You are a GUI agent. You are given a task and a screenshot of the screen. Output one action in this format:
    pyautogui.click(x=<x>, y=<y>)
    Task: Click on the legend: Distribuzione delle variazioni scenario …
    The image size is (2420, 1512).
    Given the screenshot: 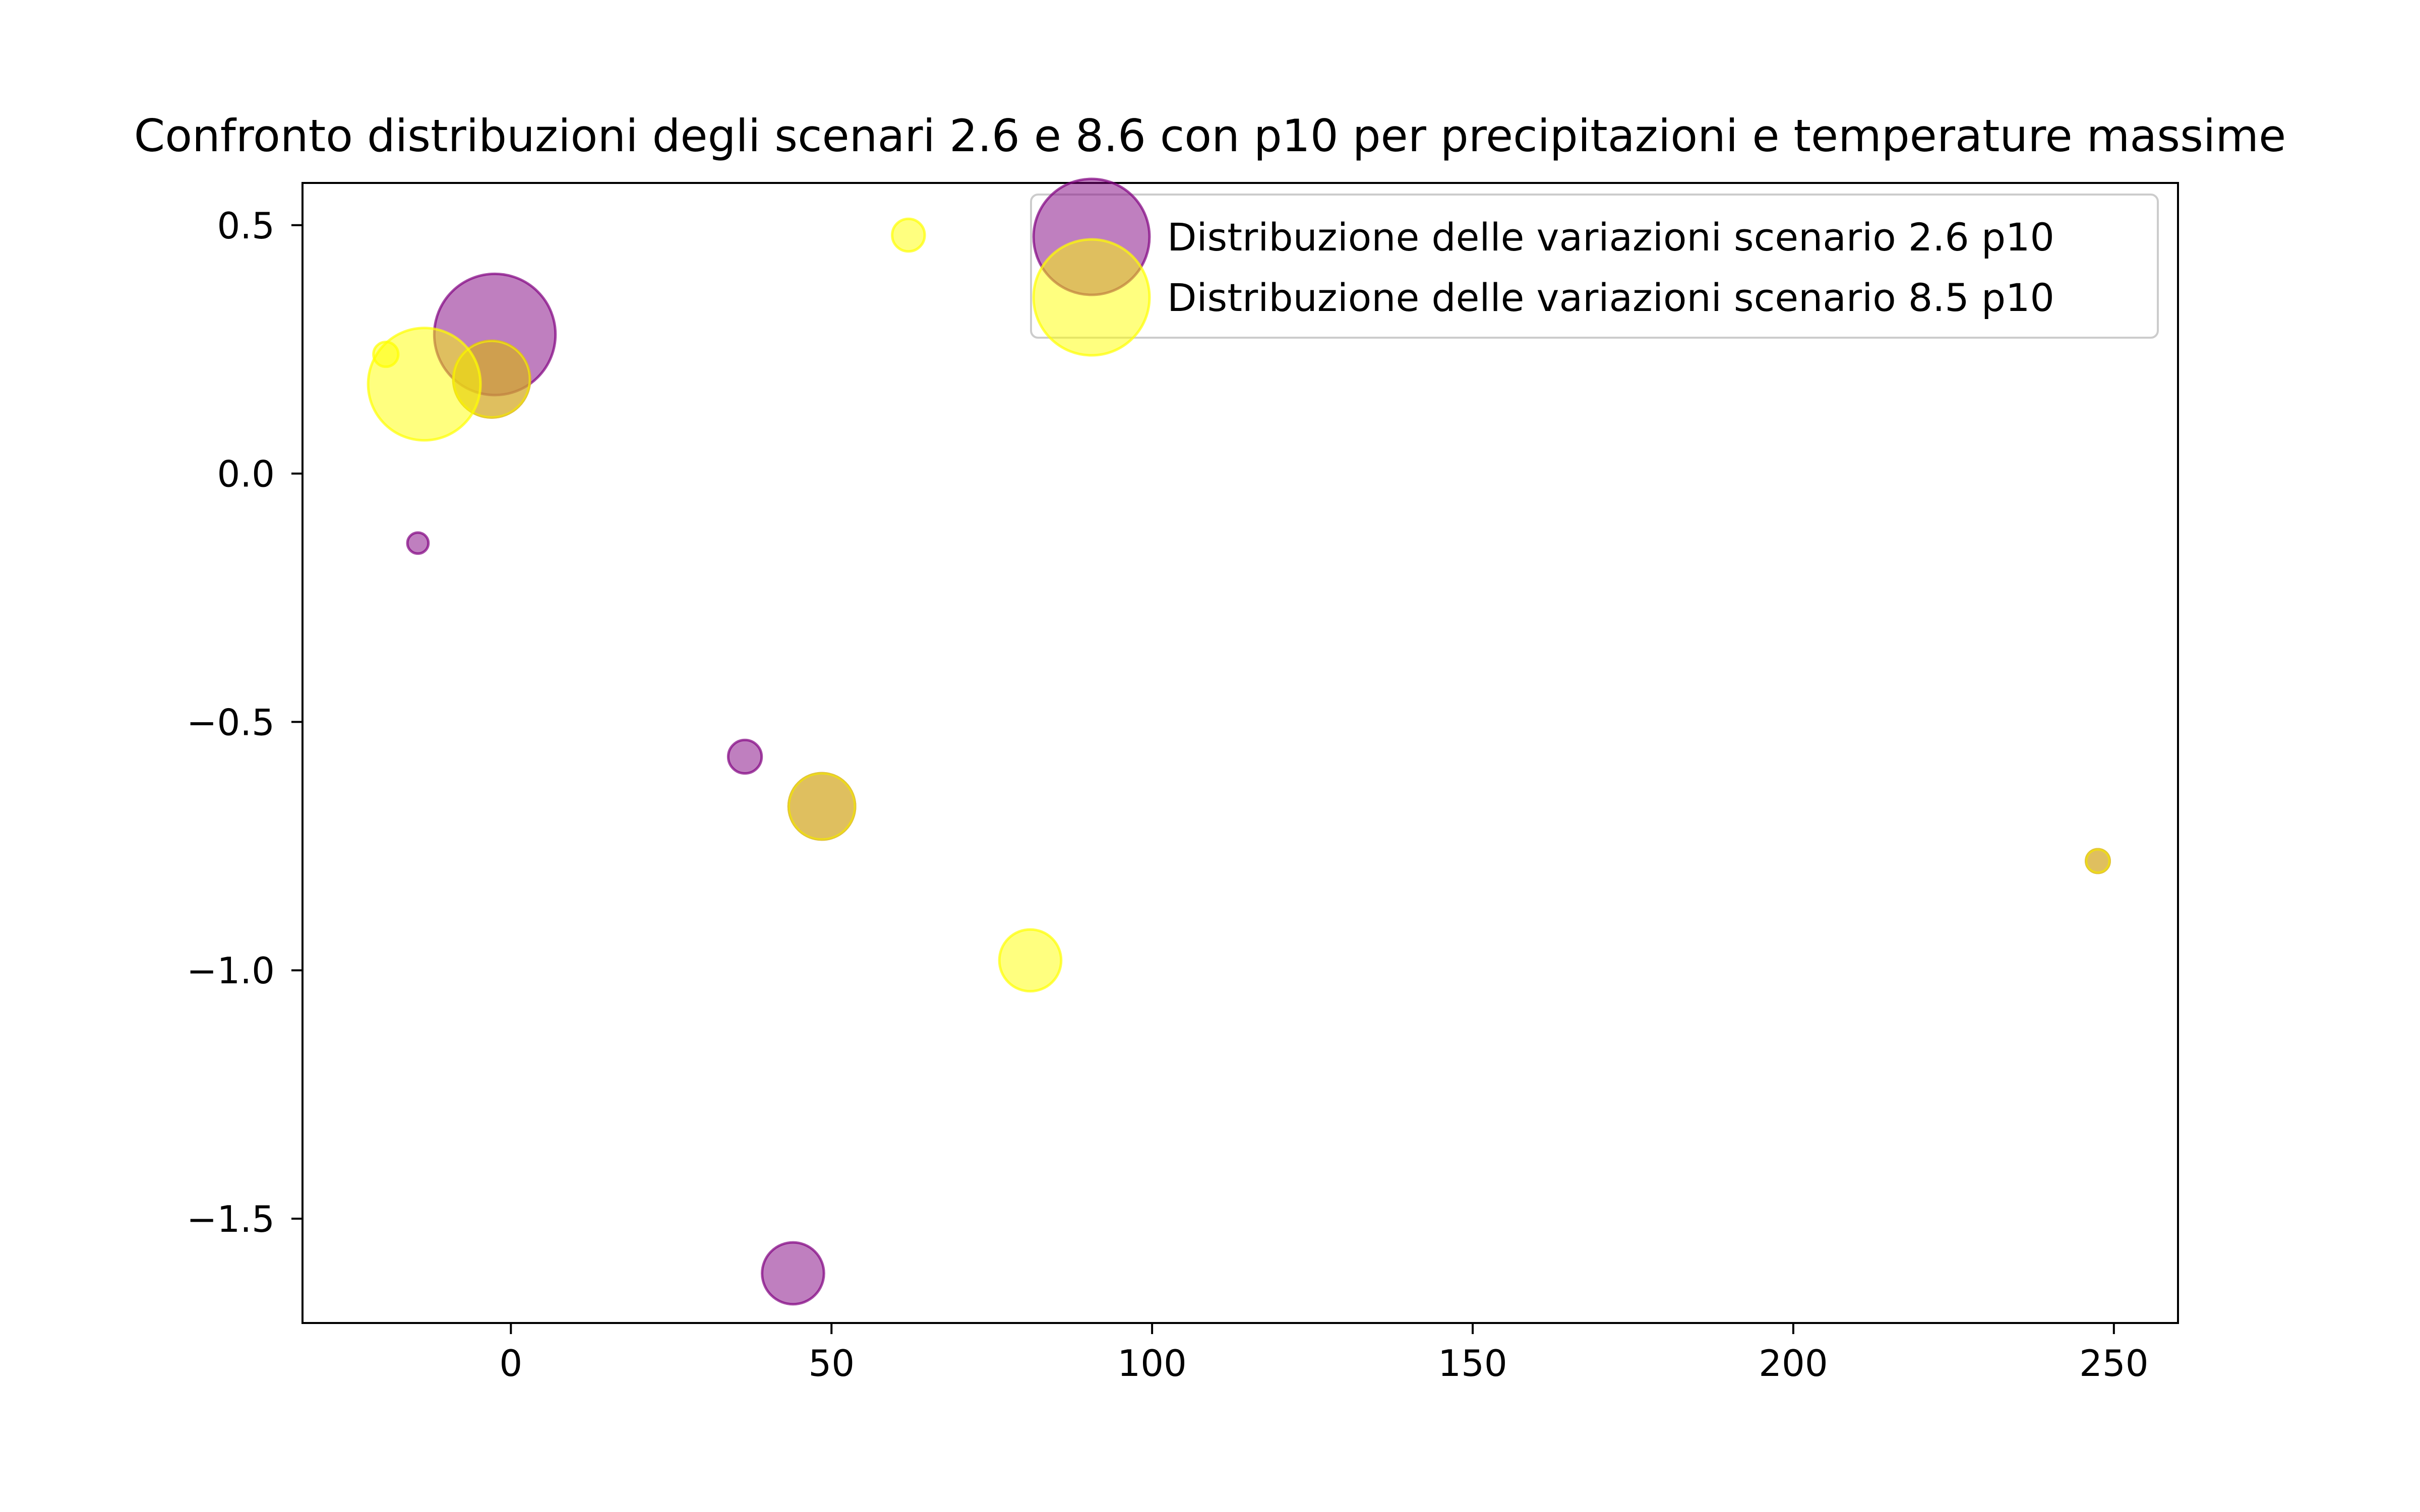 What is the action you would take?
    pyautogui.click(x=1594, y=267)
    